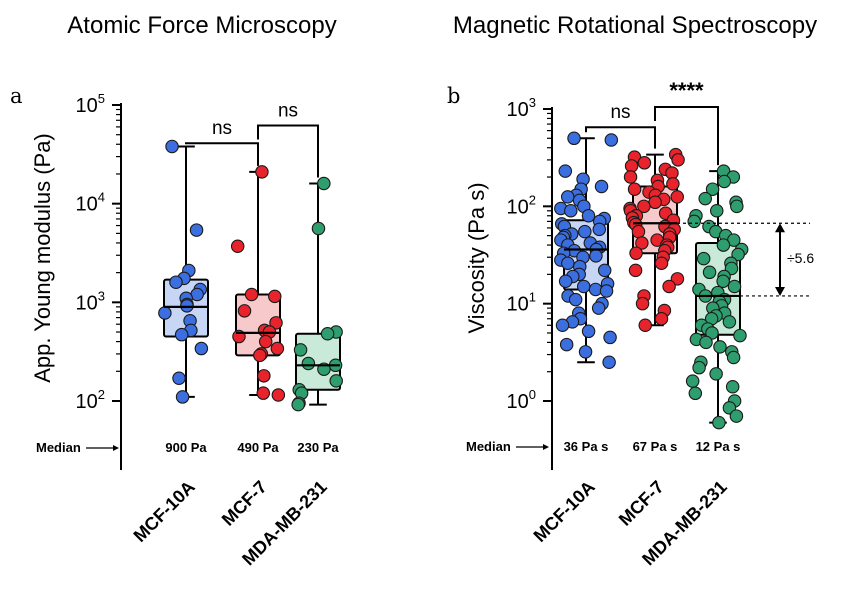 This screenshot has width=850, height=595. Describe the element at coordinates (655, 446) in the screenshot. I see `panel-b-median-value: 67 Pa s` at that location.